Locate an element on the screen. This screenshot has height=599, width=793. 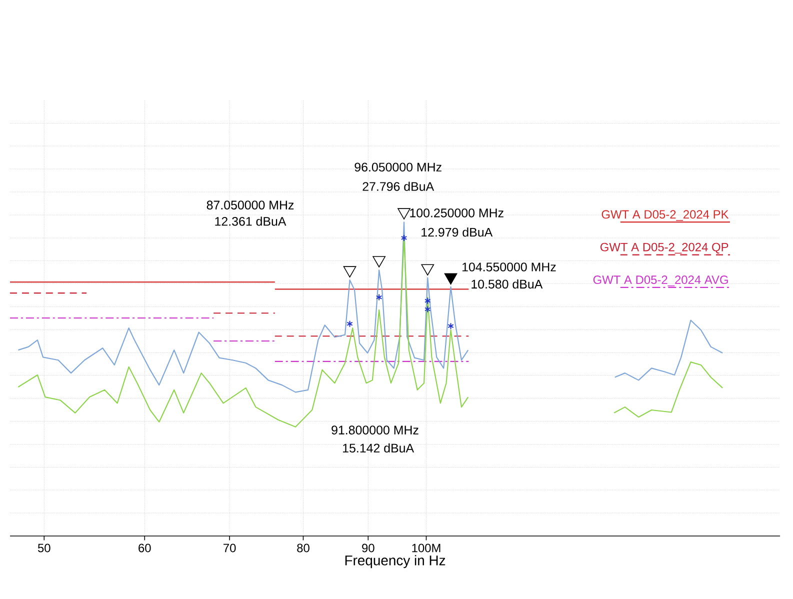
x-tick-label: 50 is located at coordinates (44, 548).